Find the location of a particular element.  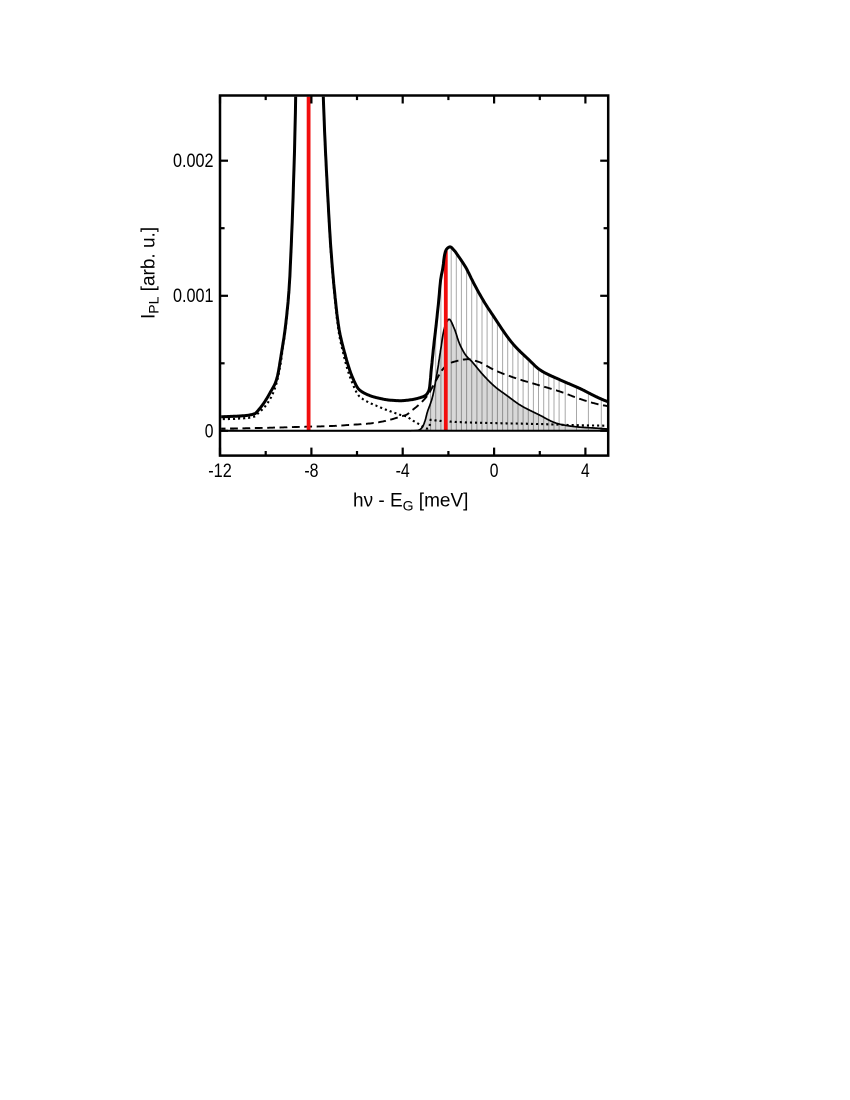

svg-text: 0.002 is located at coordinates (193, 161).